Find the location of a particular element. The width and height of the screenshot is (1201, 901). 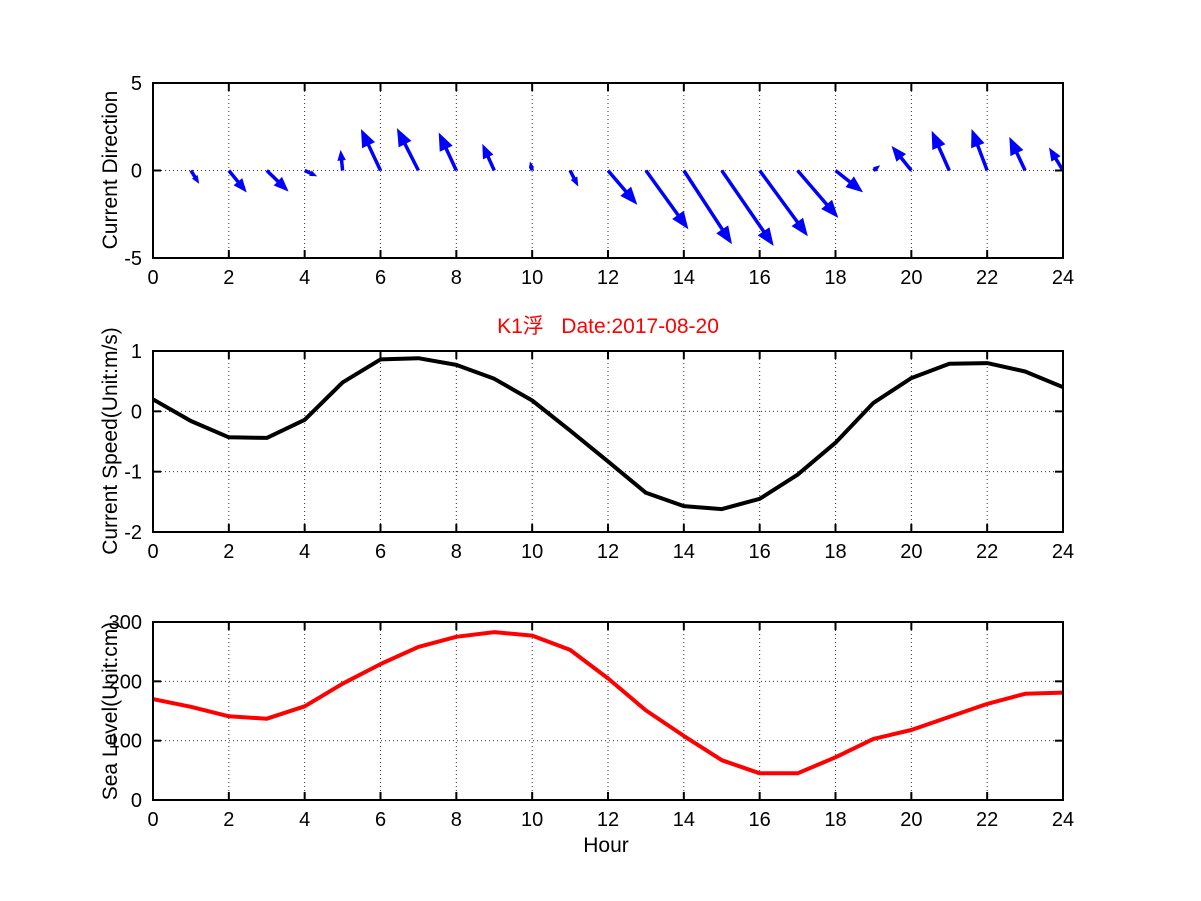

y-tick-labels: 5 0 -5 is located at coordinates (133, 171).